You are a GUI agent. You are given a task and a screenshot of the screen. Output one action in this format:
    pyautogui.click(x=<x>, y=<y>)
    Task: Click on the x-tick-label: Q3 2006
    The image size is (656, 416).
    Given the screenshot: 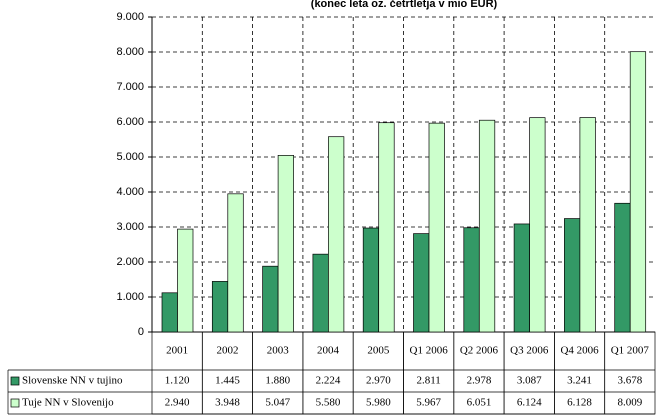 What is the action you would take?
    pyautogui.click(x=529, y=351)
    